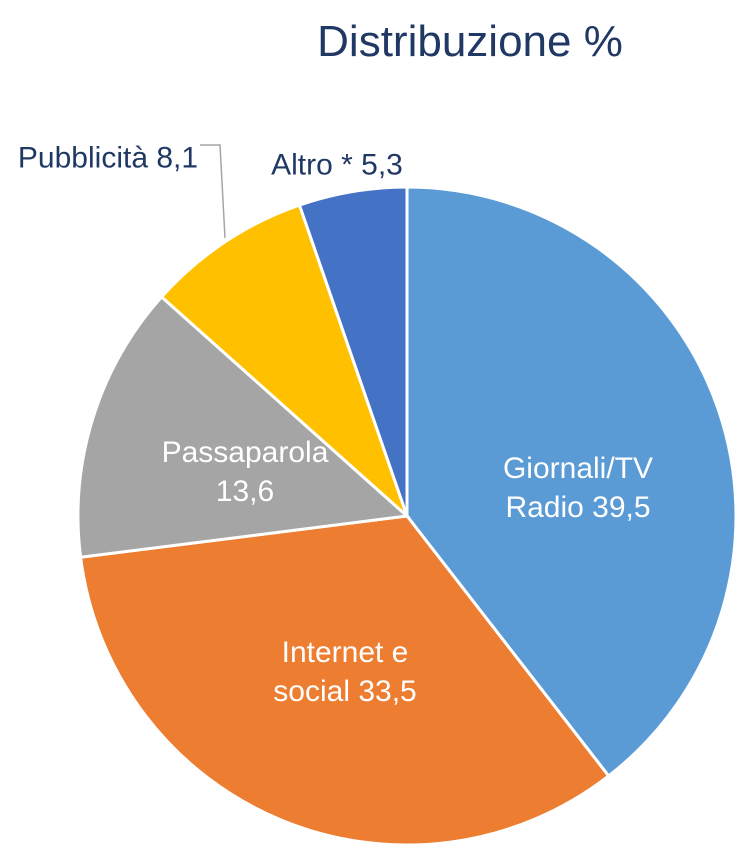 This screenshot has height=845, width=740. What do you see at coordinates (245, 472) in the screenshot?
I see `slice-label: Passaparola 13,6` at bounding box center [245, 472].